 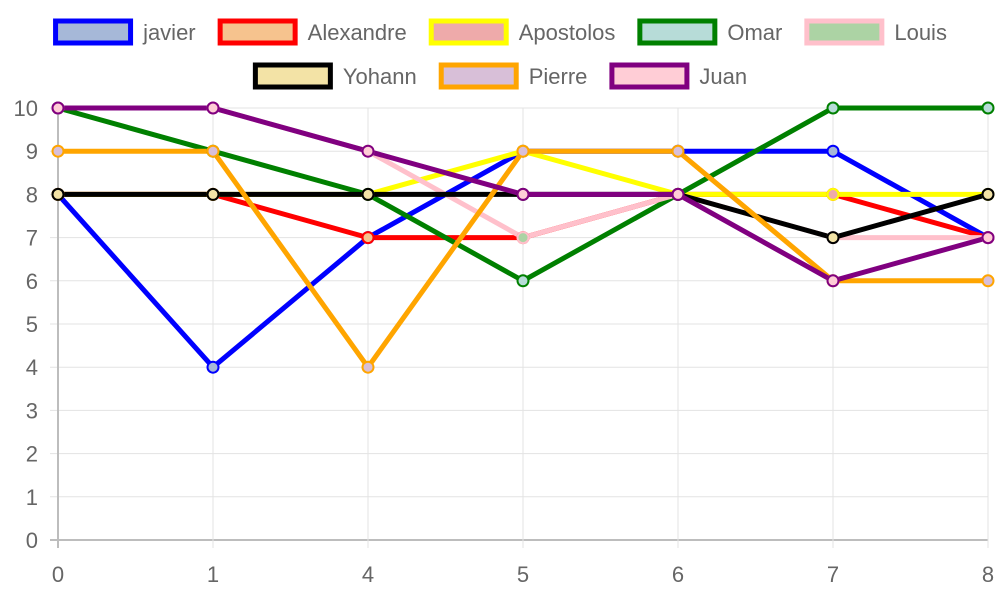 I want to click on y-tick-label: 9, so click(x=32, y=151).